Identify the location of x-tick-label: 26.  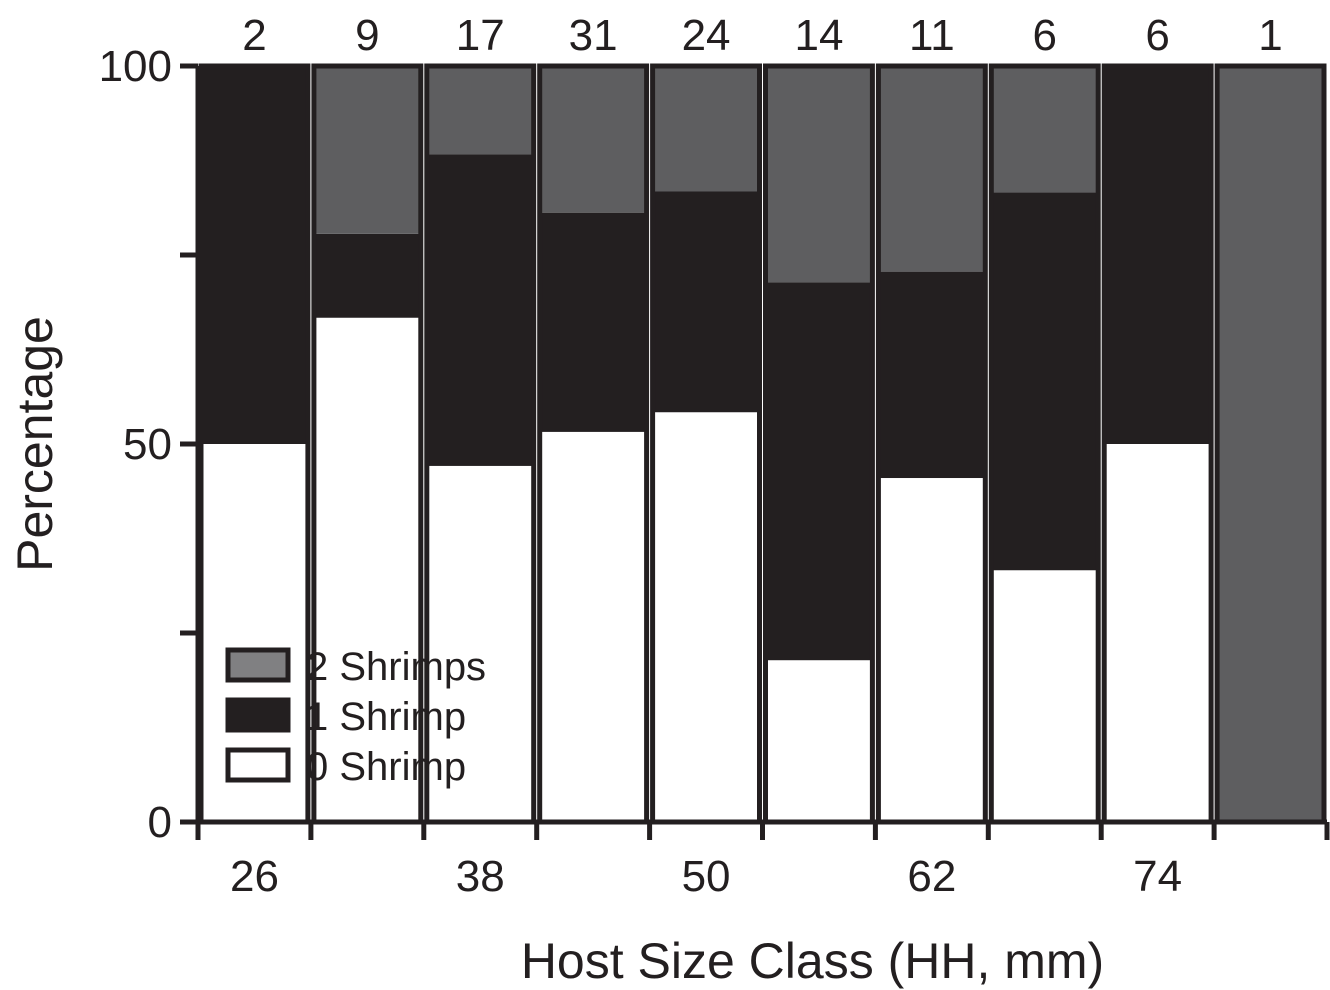
(254, 876).